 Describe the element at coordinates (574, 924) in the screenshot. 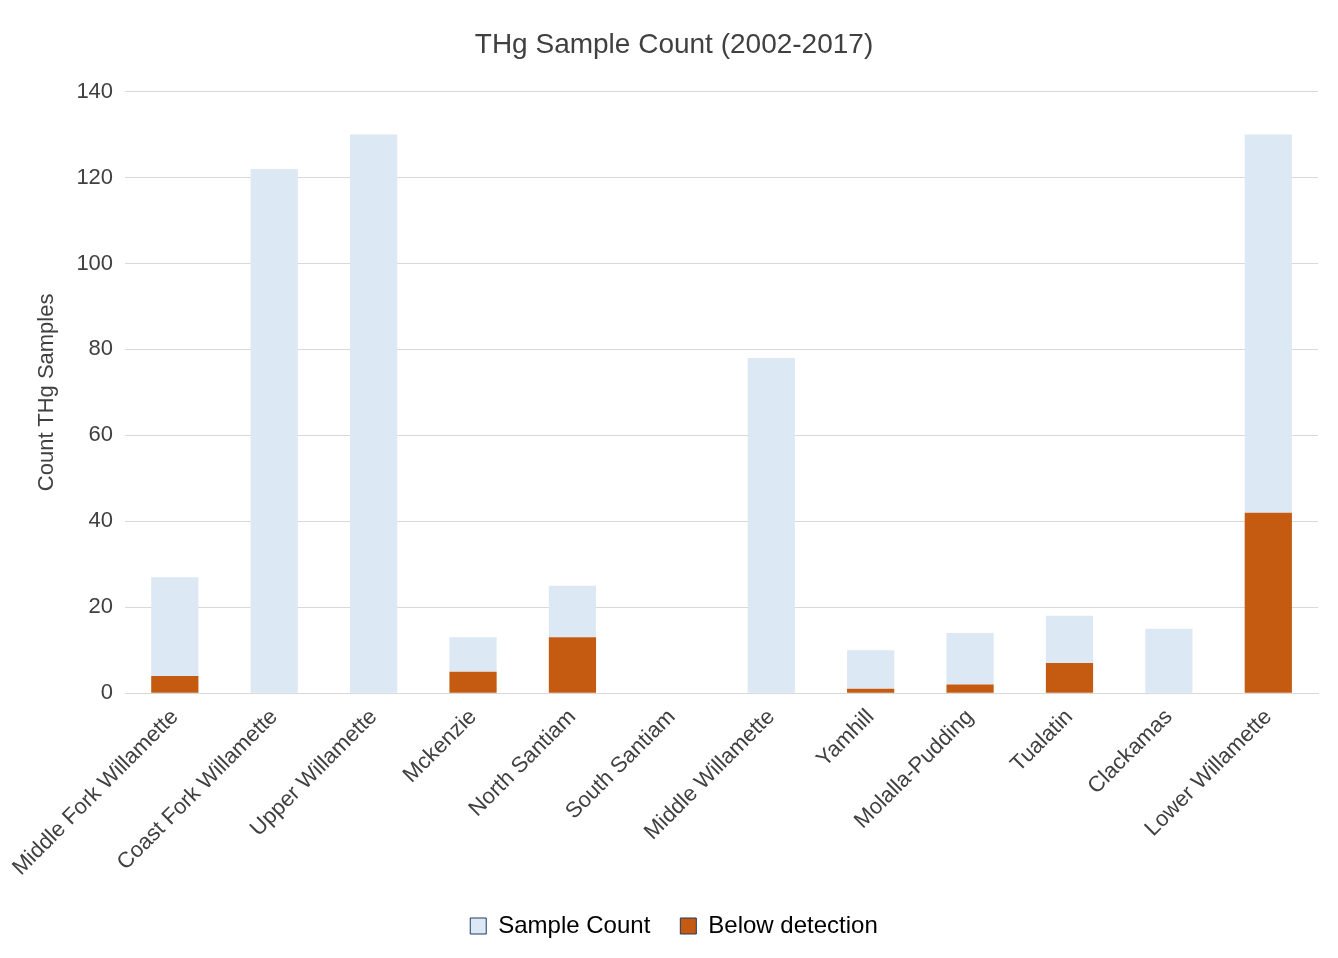

I see `legend-label: Sample Count` at that location.